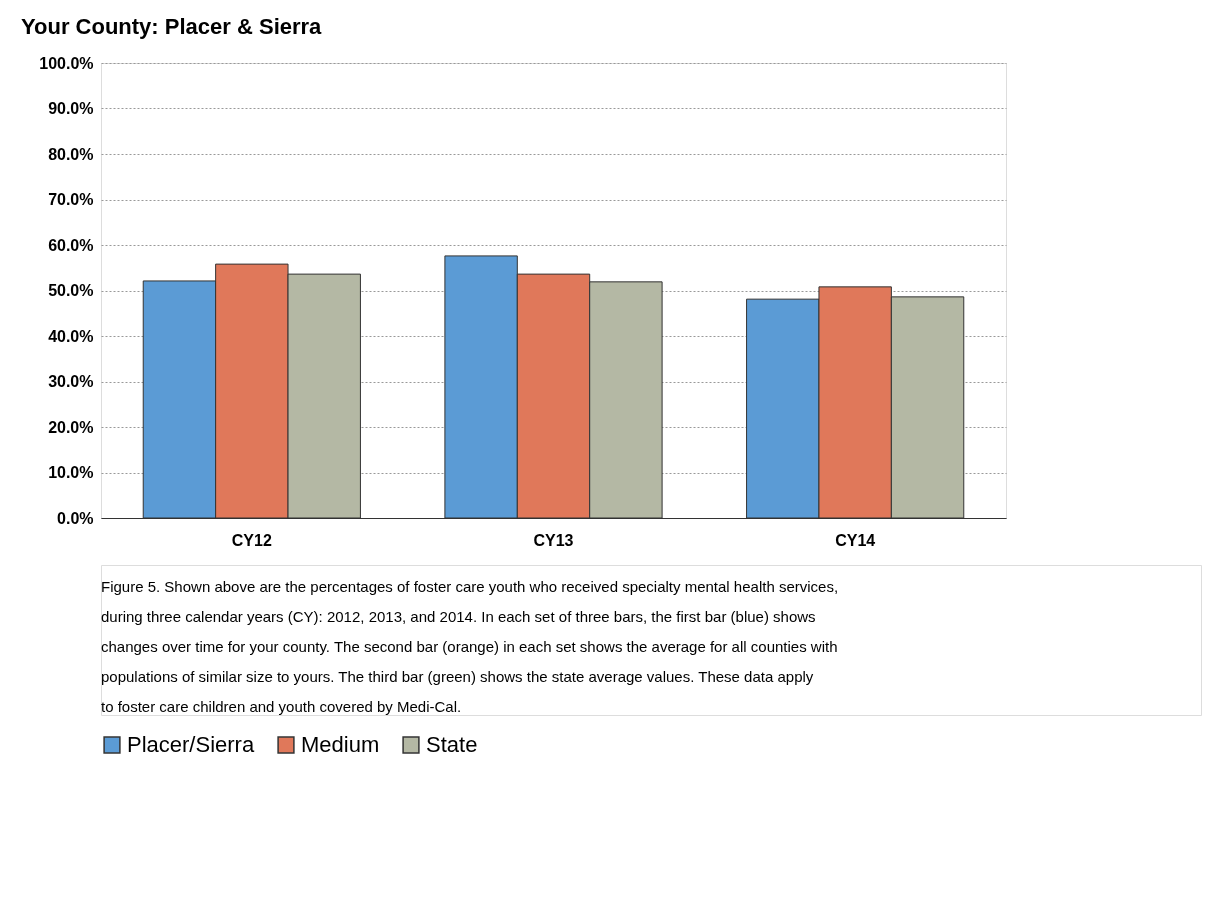 The image size is (1217, 911). Describe the element at coordinates (71, 245) in the screenshot. I see `y-tick-label: 60.0%` at that location.